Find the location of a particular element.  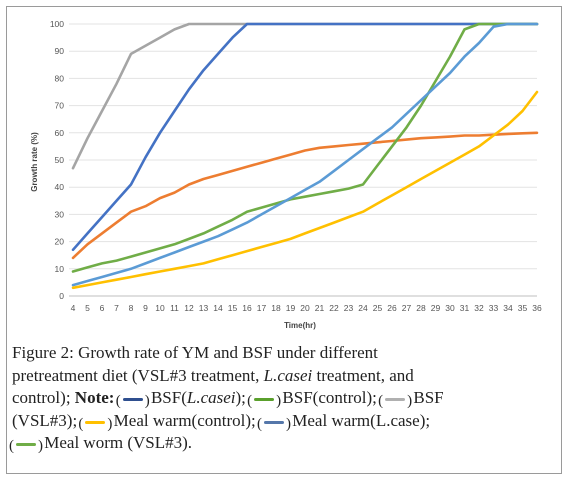

y-tick-label: 80 is located at coordinates (60, 78).